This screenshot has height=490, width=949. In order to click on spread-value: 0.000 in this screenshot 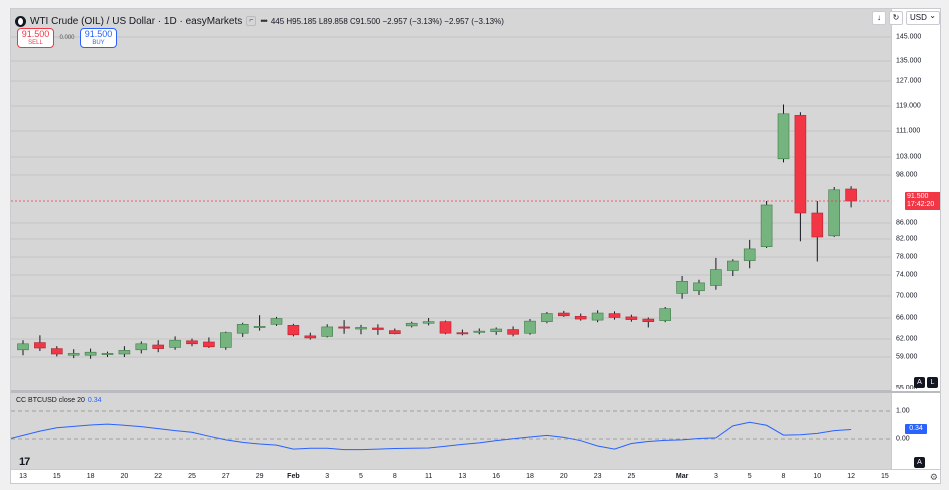, I will do `click(67, 38)`.